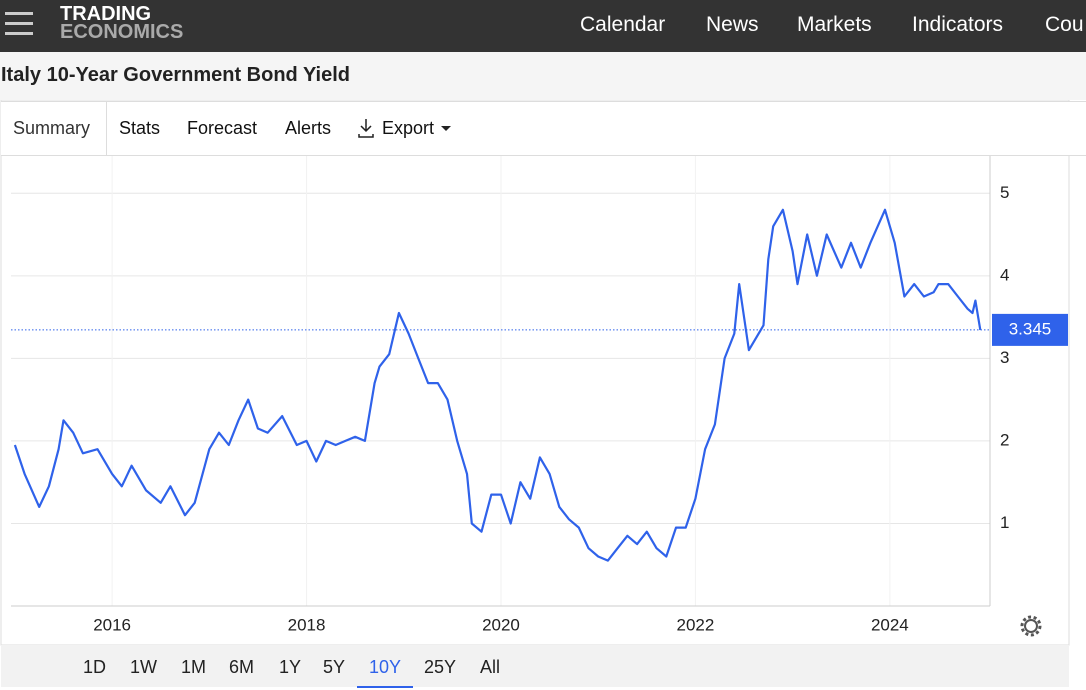 The width and height of the screenshot is (1086, 690). What do you see at coordinates (242, 667) in the screenshot?
I see `range-button: 6M` at bounding box center [242, 667].